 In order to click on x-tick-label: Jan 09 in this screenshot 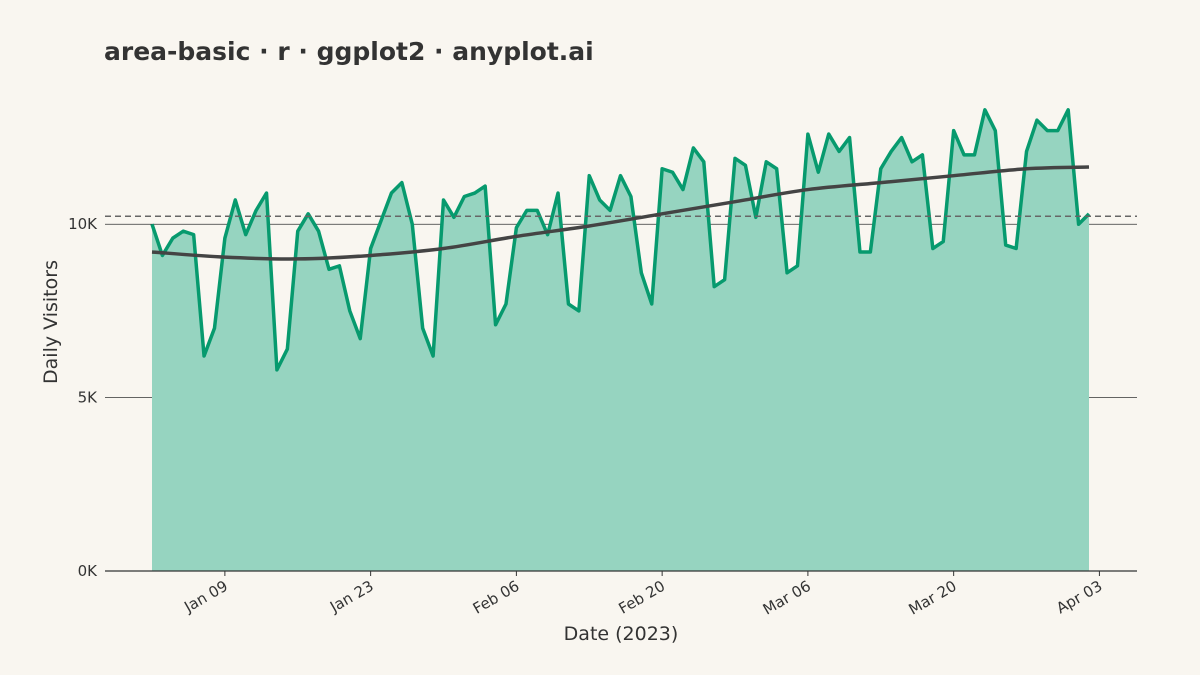, I will do `click(205, 597)`.